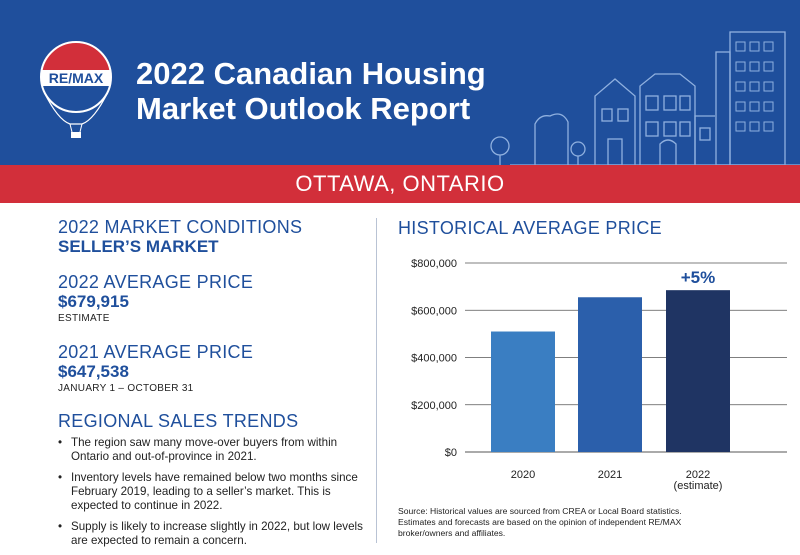  I want to click on x-tick-label: 2022, so click(698, 475).